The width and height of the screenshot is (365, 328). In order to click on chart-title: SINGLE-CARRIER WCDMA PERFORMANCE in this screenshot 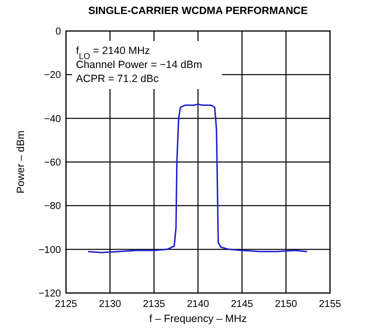, I will do `click(198, 11)`.